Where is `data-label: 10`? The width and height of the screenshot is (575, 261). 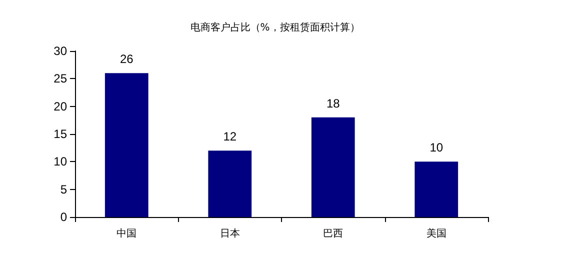 data-label: 10 is located at coordinates (437, 147).